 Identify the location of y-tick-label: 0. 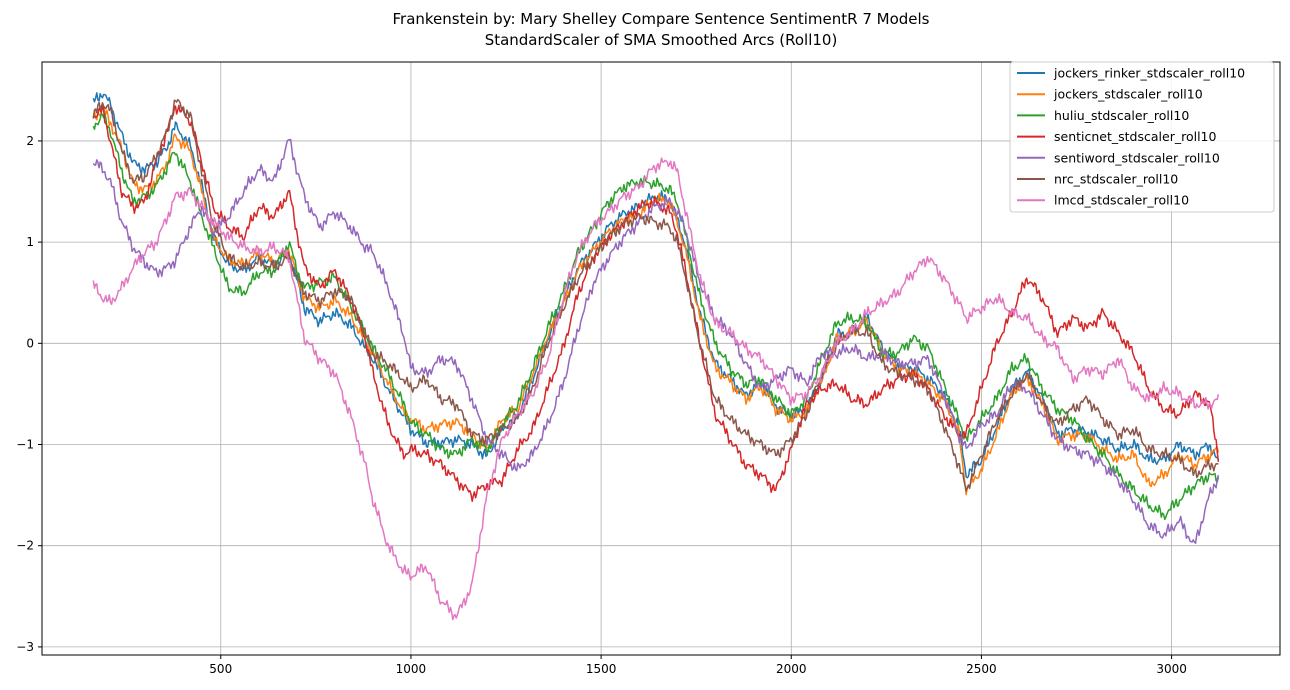
(30, 343).